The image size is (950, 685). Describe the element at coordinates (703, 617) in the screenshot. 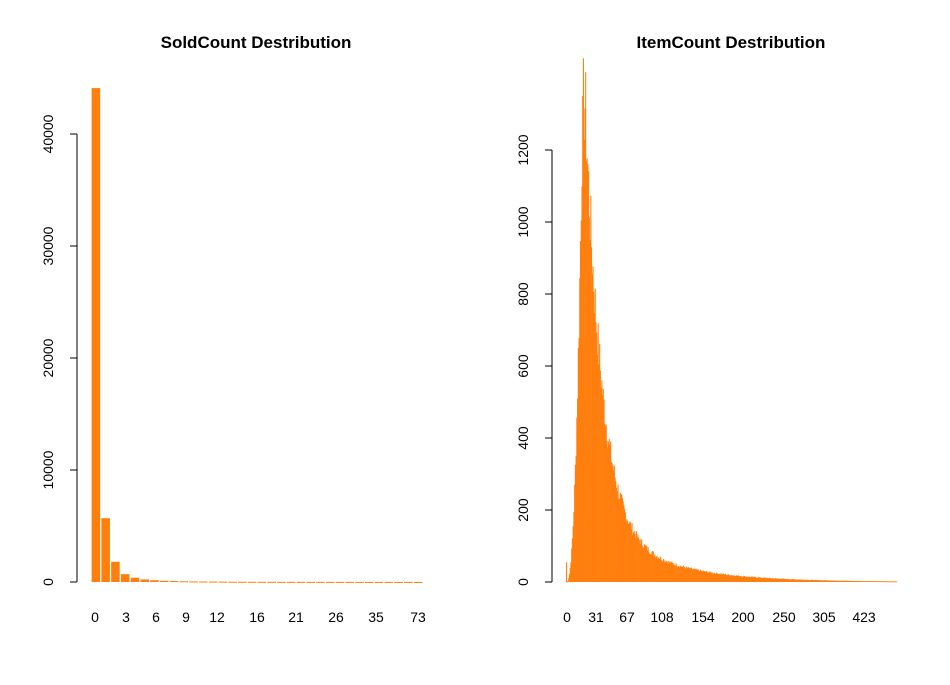

I see `x-tick-label: 154` at that location.